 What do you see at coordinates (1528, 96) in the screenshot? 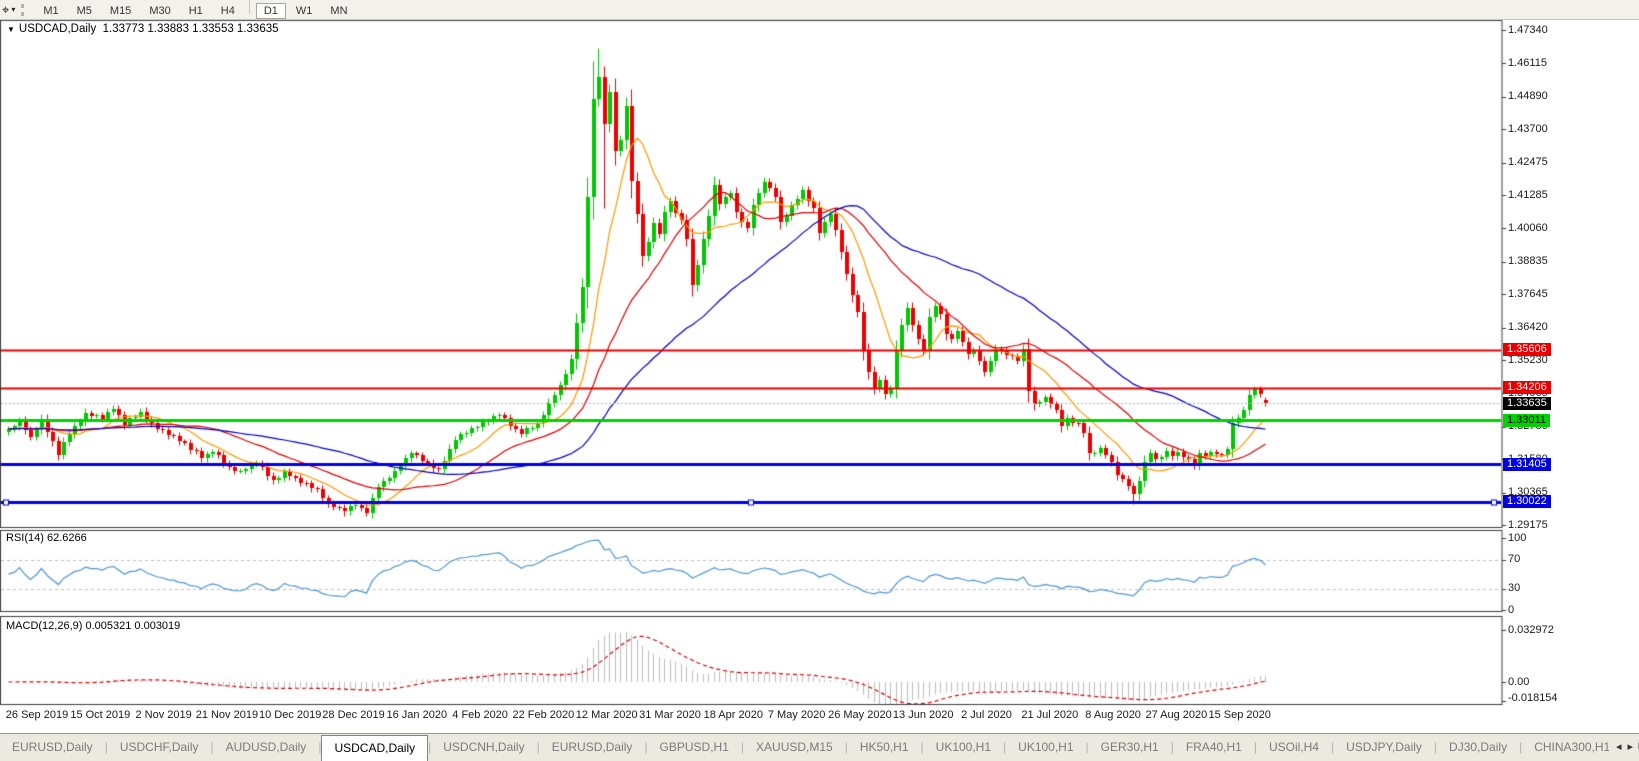
I see `price-axis-tick: 1.44890` at bounding box center [1528, 96].